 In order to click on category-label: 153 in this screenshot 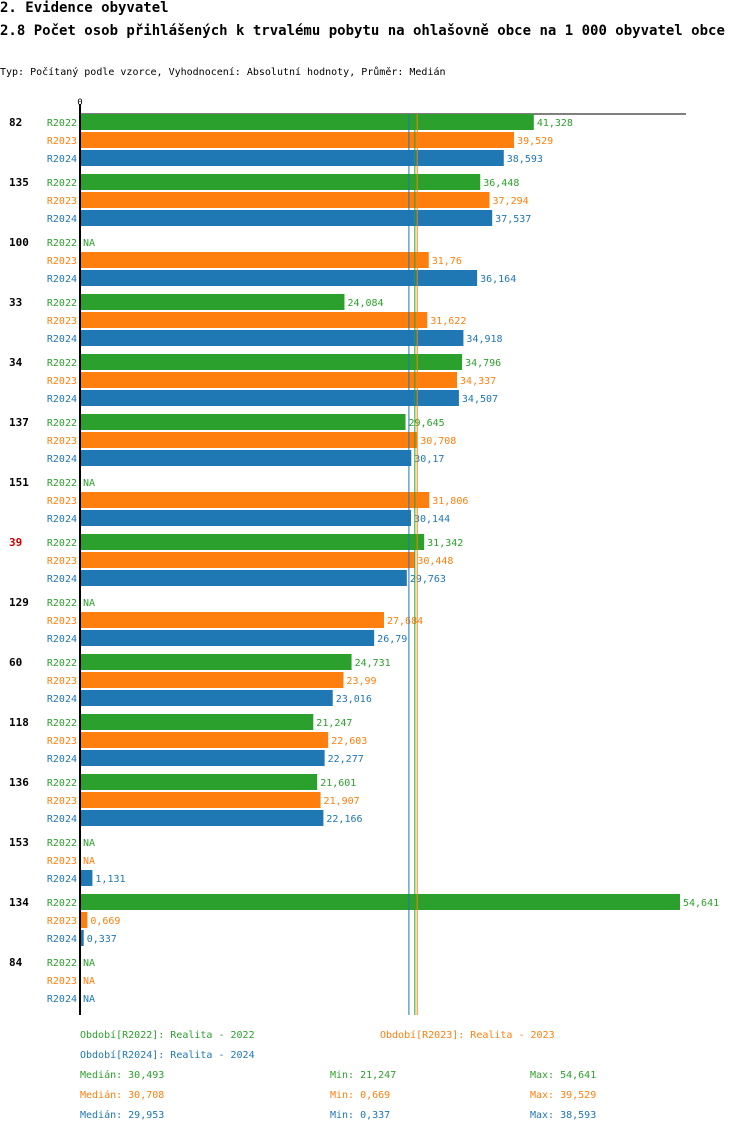, I will do `click(19, 842)`.